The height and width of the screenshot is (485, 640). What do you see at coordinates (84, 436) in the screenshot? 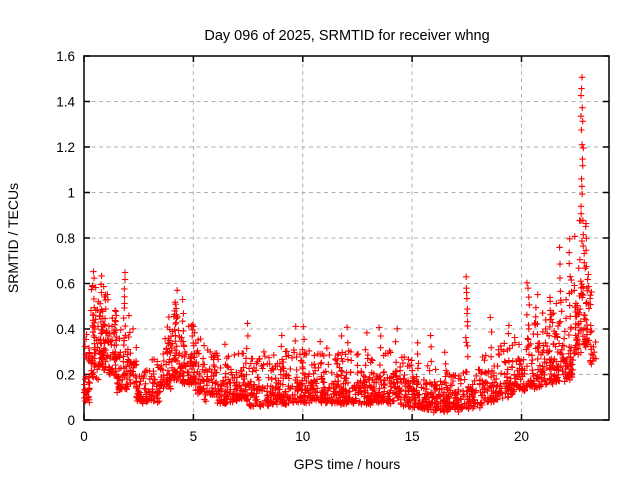
I see `x-tick-label: 0` at bounding box center [84, 436].